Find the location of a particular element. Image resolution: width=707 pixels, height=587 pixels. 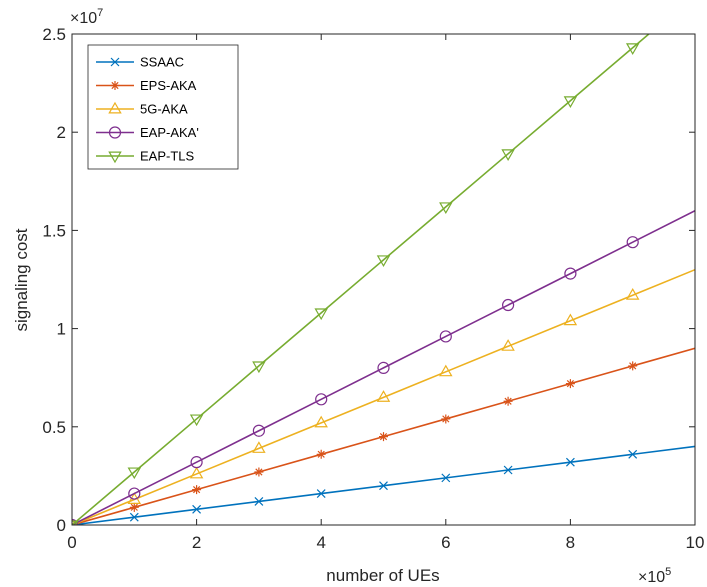

y-axis-multiplier: ×10⁷ is located at coordinates (86, 17).